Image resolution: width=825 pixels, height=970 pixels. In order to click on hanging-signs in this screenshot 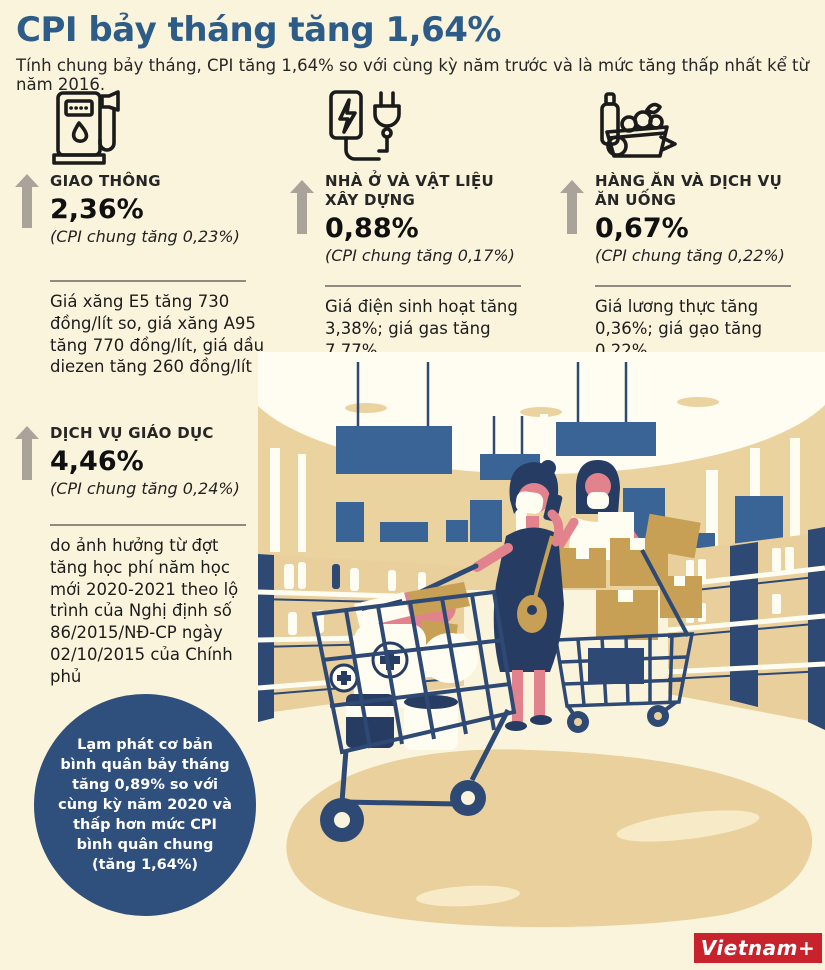, I will do `click(496, 451)`.